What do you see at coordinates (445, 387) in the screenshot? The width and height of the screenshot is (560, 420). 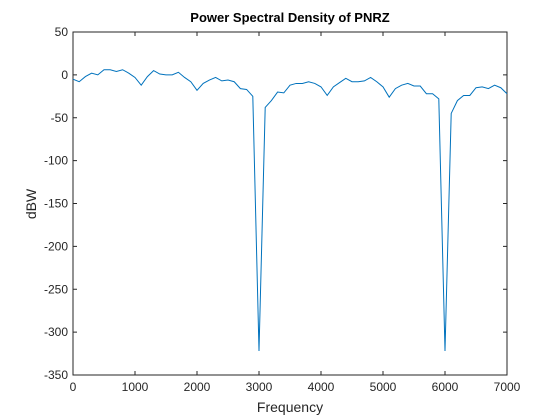 I see `x-tick-label: 6000` at bounding box center [445, 387].